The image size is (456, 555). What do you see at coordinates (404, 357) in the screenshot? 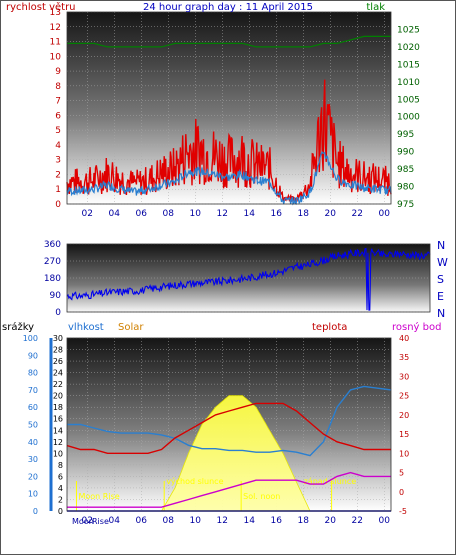
I see `temperature-tick-label: 35` at bounding box center [404, 357].